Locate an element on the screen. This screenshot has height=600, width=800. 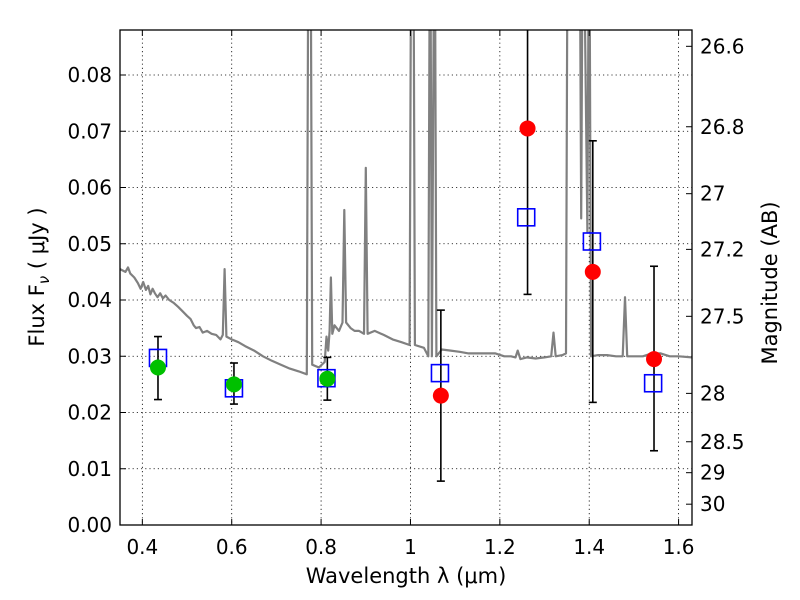
y-tick-label: 0.06 is located at coordinates (89, 188).